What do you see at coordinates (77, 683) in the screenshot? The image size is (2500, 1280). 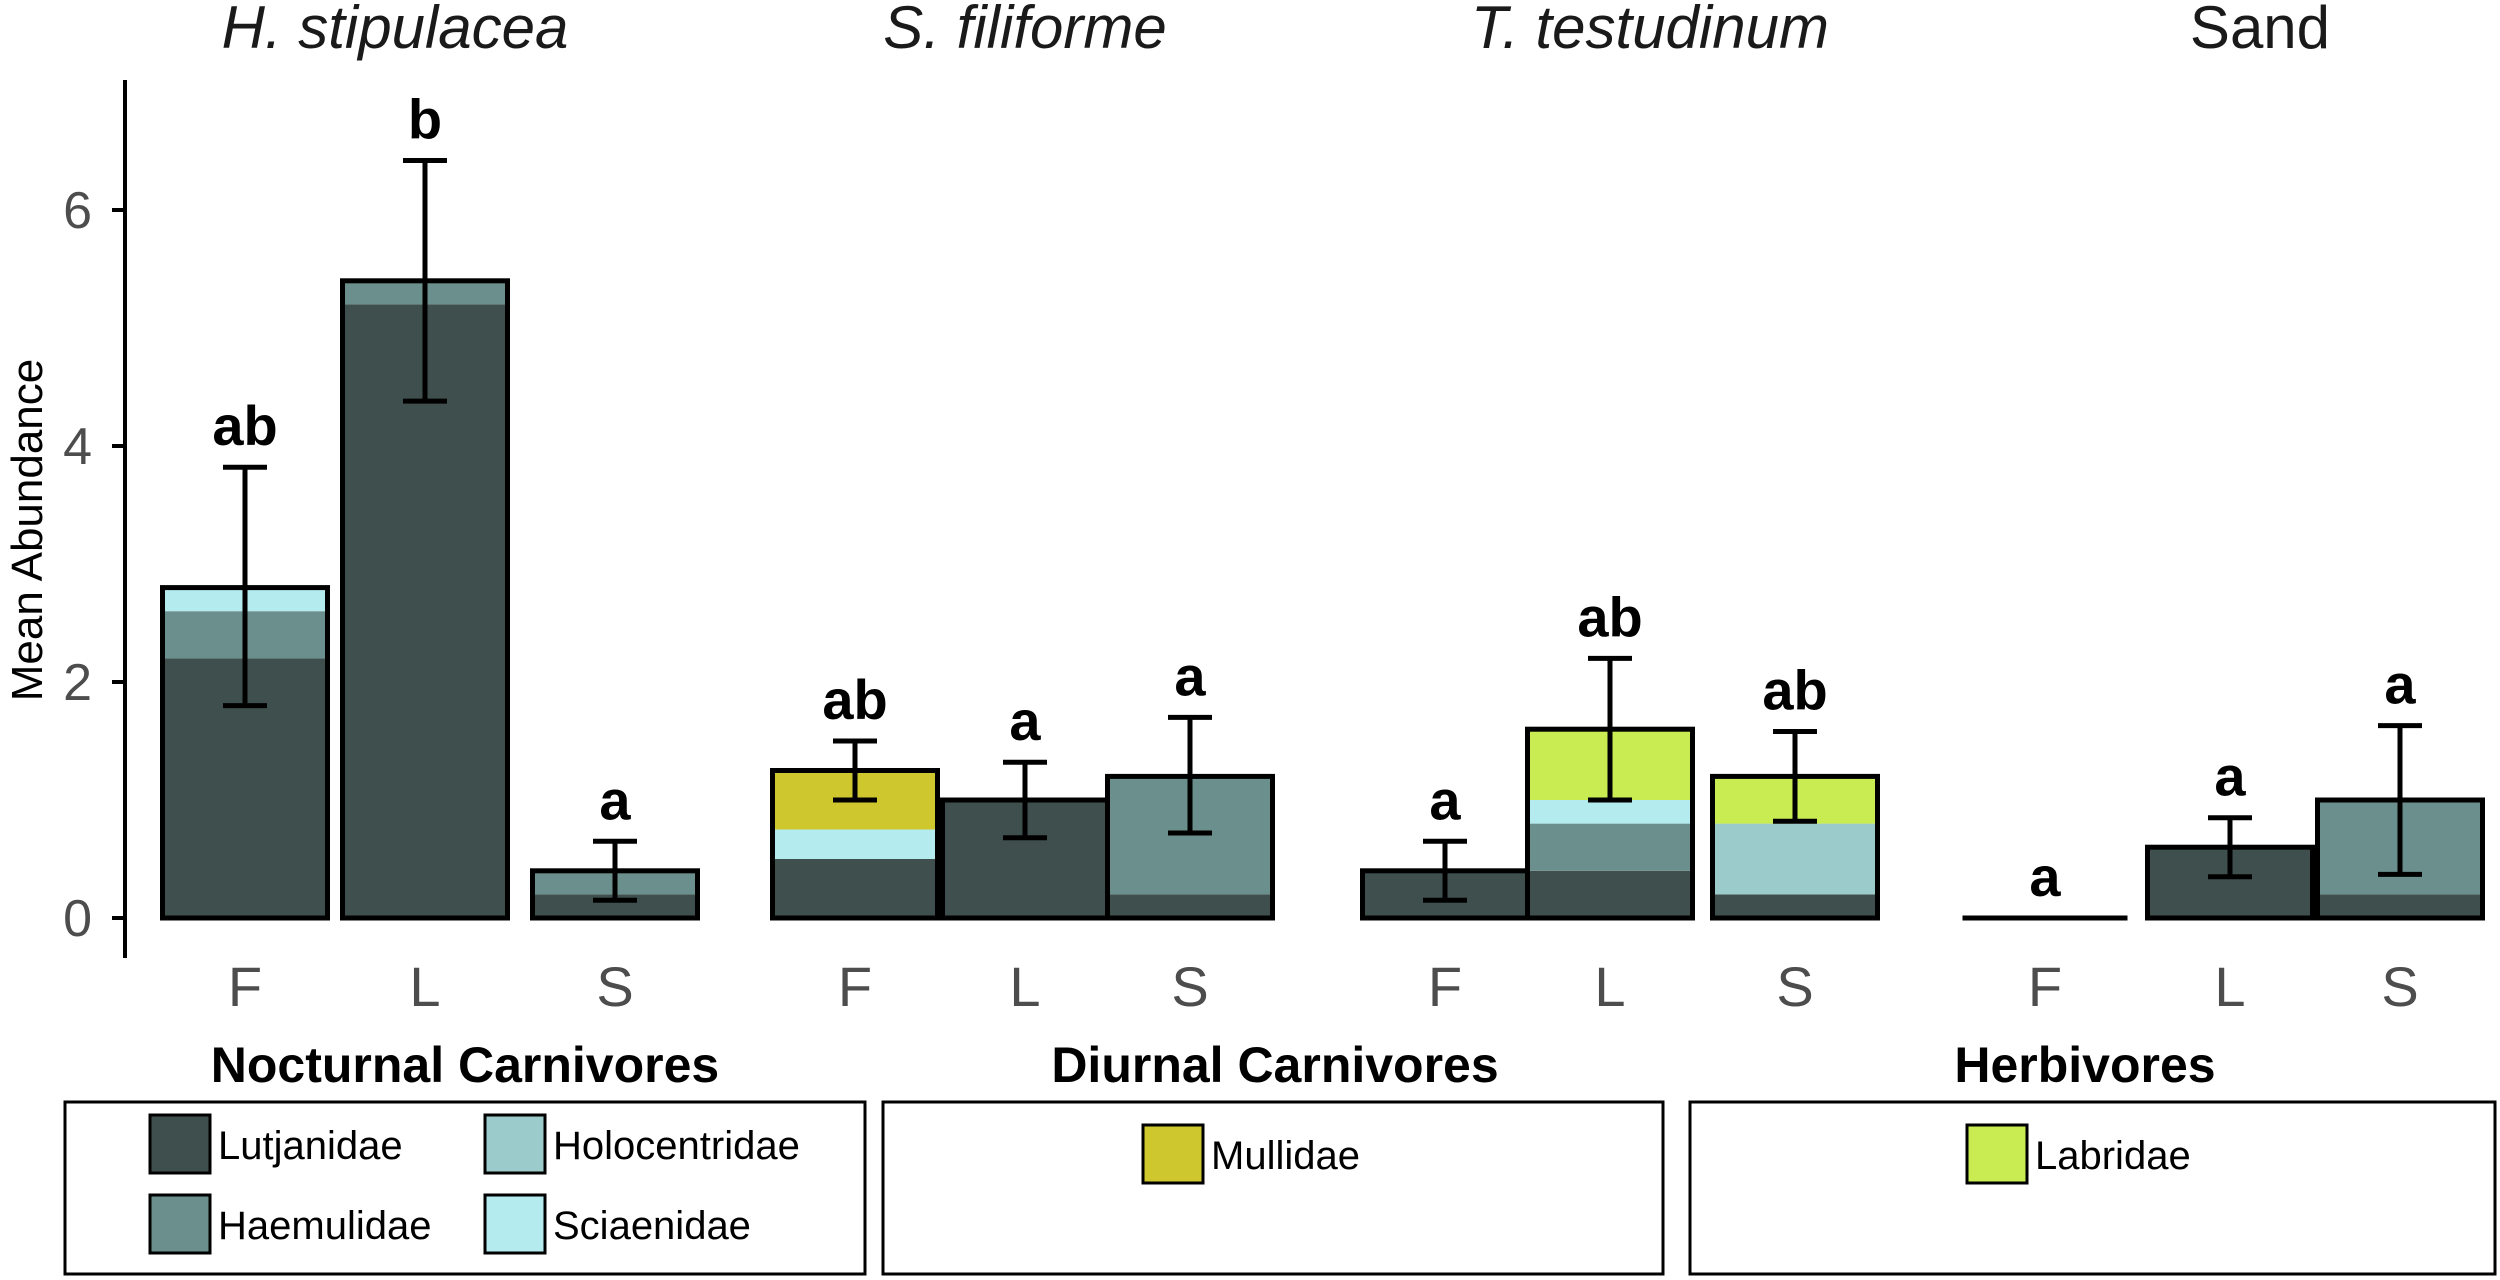 I see `y-tick-label: 2` at bounding box center [77, 683].